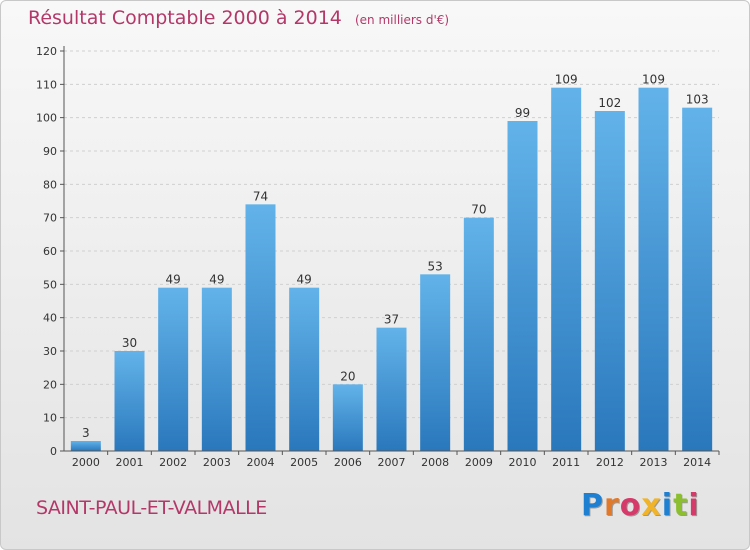  What do you see at coordinates (392, 462) in the screenshot?
I see `x-tick-label: 2007` at bounding box center [392, 462].